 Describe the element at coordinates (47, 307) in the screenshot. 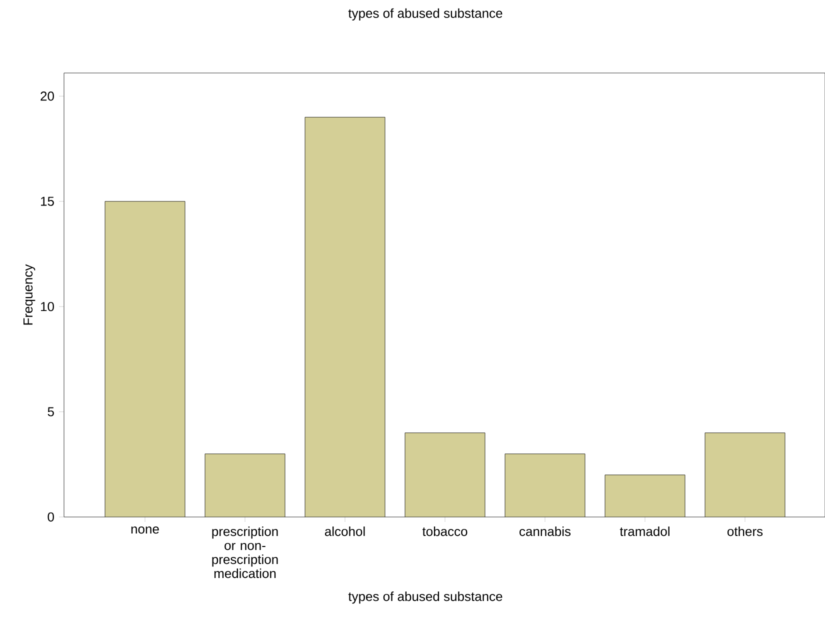

I see `y-tick-label: 10` at that location.